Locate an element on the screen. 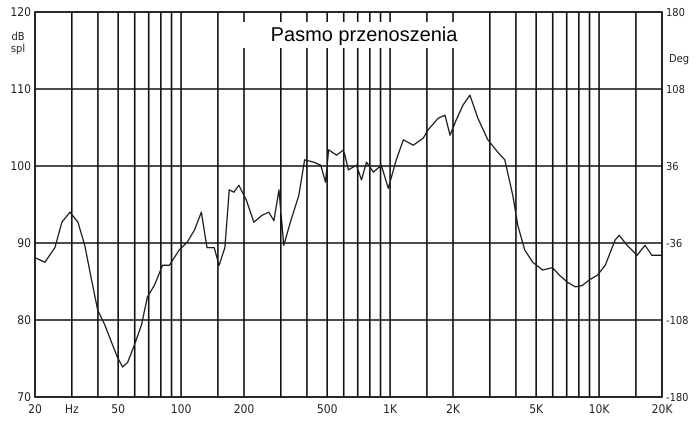 The width and height of the screenshot is (700, 427). y-tick-label: 120 is located at coordinates (21, 12).